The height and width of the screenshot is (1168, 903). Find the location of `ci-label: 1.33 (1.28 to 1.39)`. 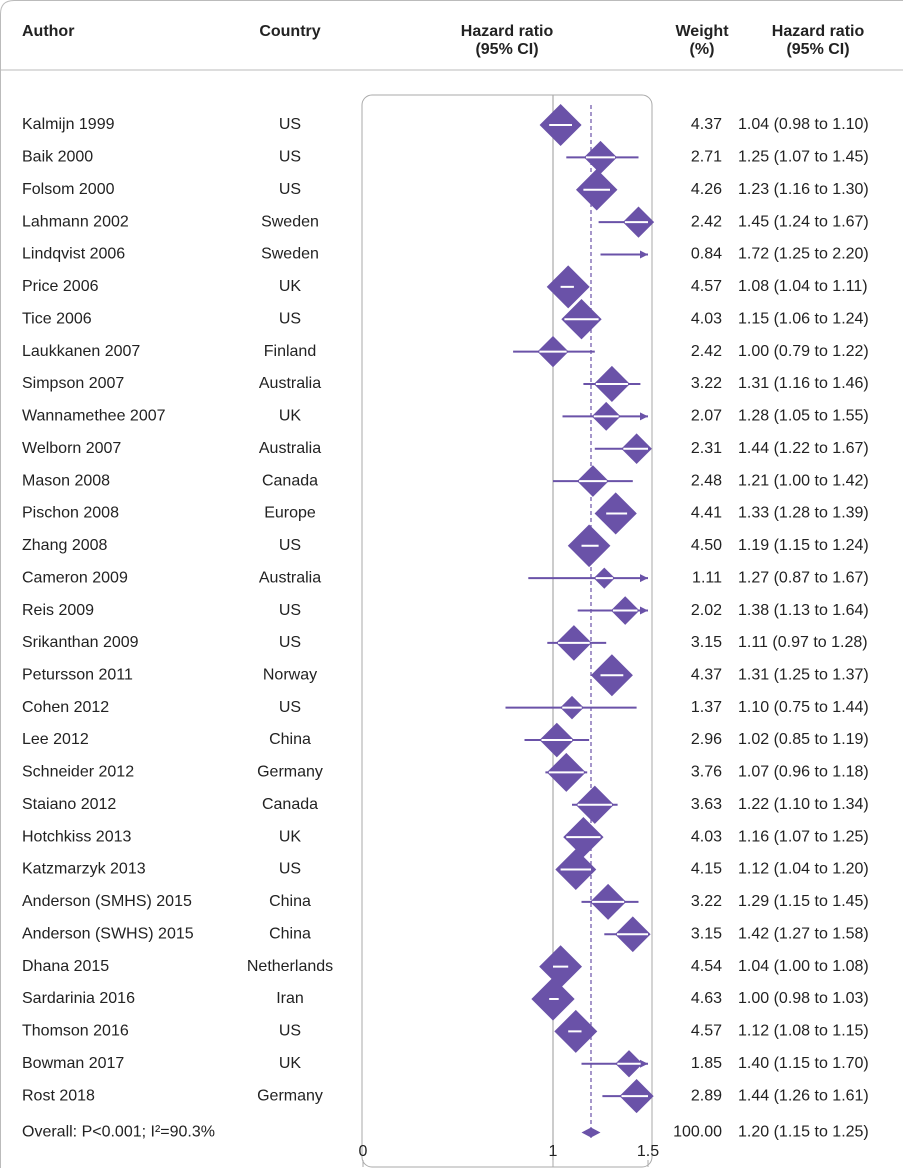

ci-label: 1.33 (1.28 to 1.39) is located at coordinates (803, 513).